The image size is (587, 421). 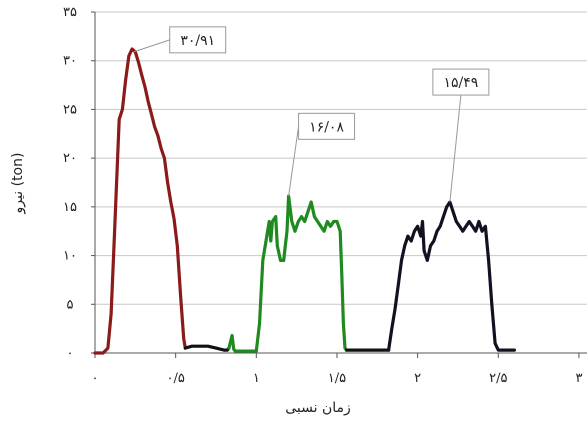 What do you see at coordinates (70, 304) in the screenshot?
I see `y-tick-label-1: ۵` at bounding box center [70, 304].